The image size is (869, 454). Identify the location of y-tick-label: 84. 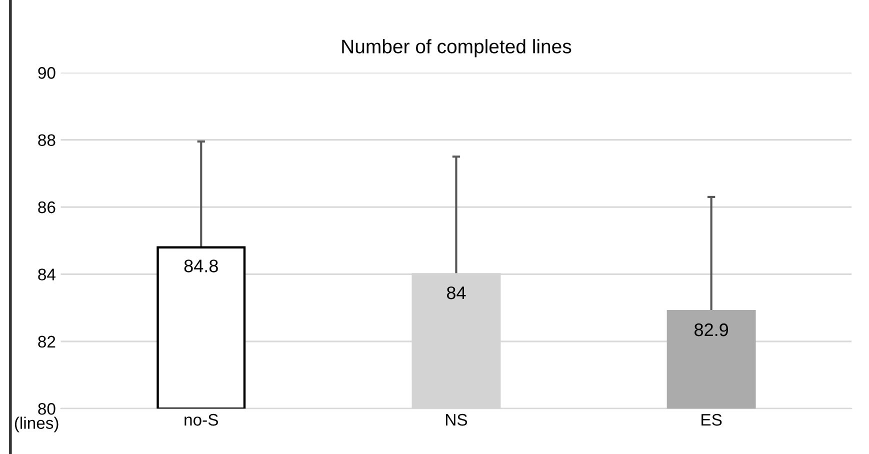
(47, 274).